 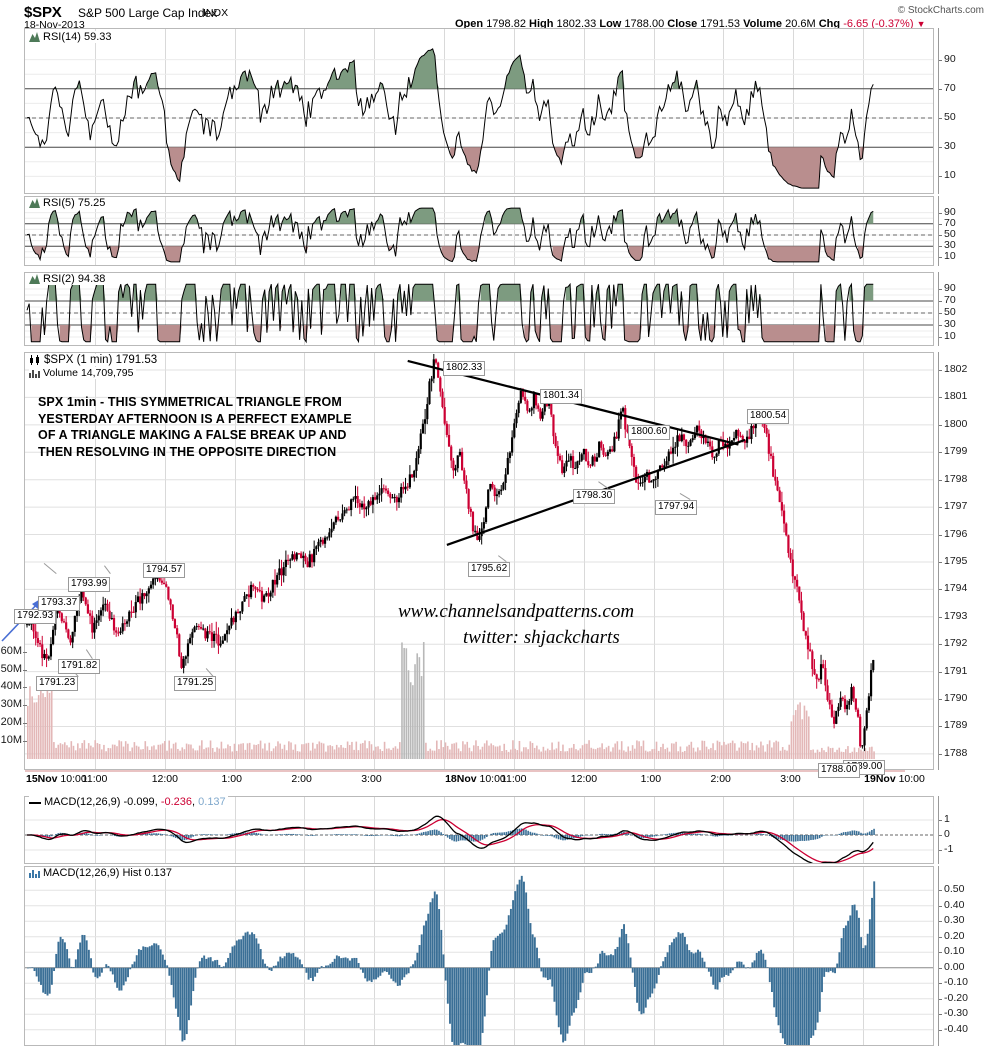 I want to click on macd-hist-value: 0.137, so click(x=212, y=802).